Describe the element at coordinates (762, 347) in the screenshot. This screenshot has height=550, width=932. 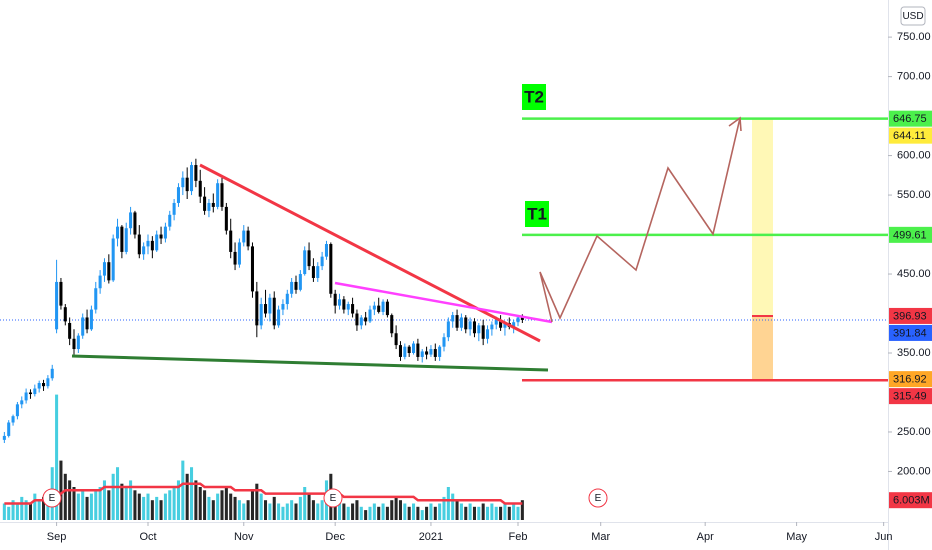
I see `risk-zone` at that location.